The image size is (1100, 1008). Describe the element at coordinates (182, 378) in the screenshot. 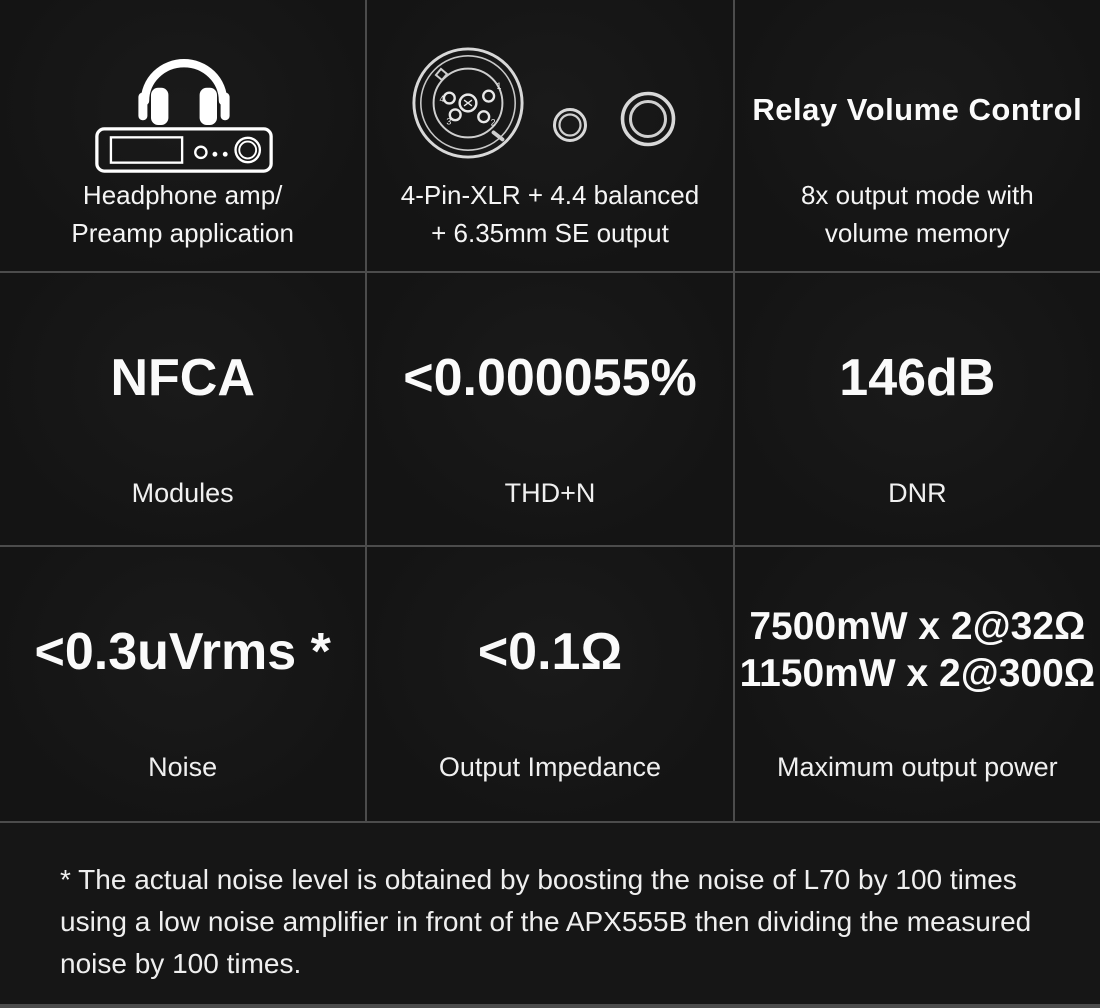

I see `nfca-value: NFCA` at that location.